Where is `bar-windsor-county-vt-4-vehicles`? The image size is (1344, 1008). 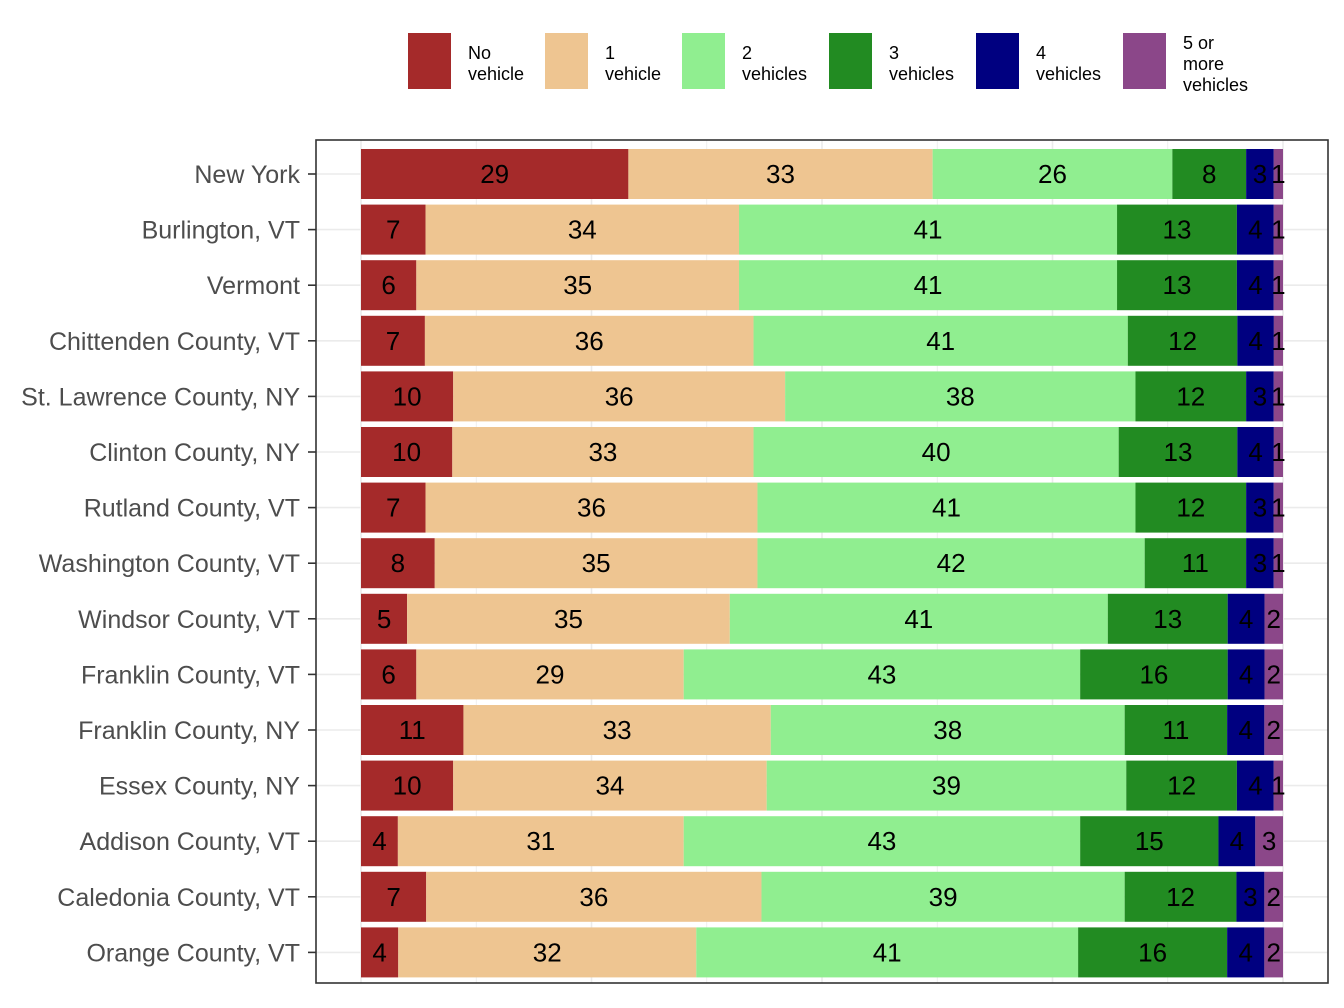 bar-windsor-county-vt-4-vehicles is located at coordinates (1246, 618).